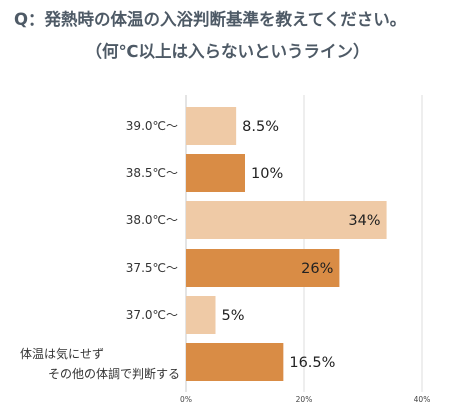  I want to click on x-tick-label: 0%, so click(186, 399).